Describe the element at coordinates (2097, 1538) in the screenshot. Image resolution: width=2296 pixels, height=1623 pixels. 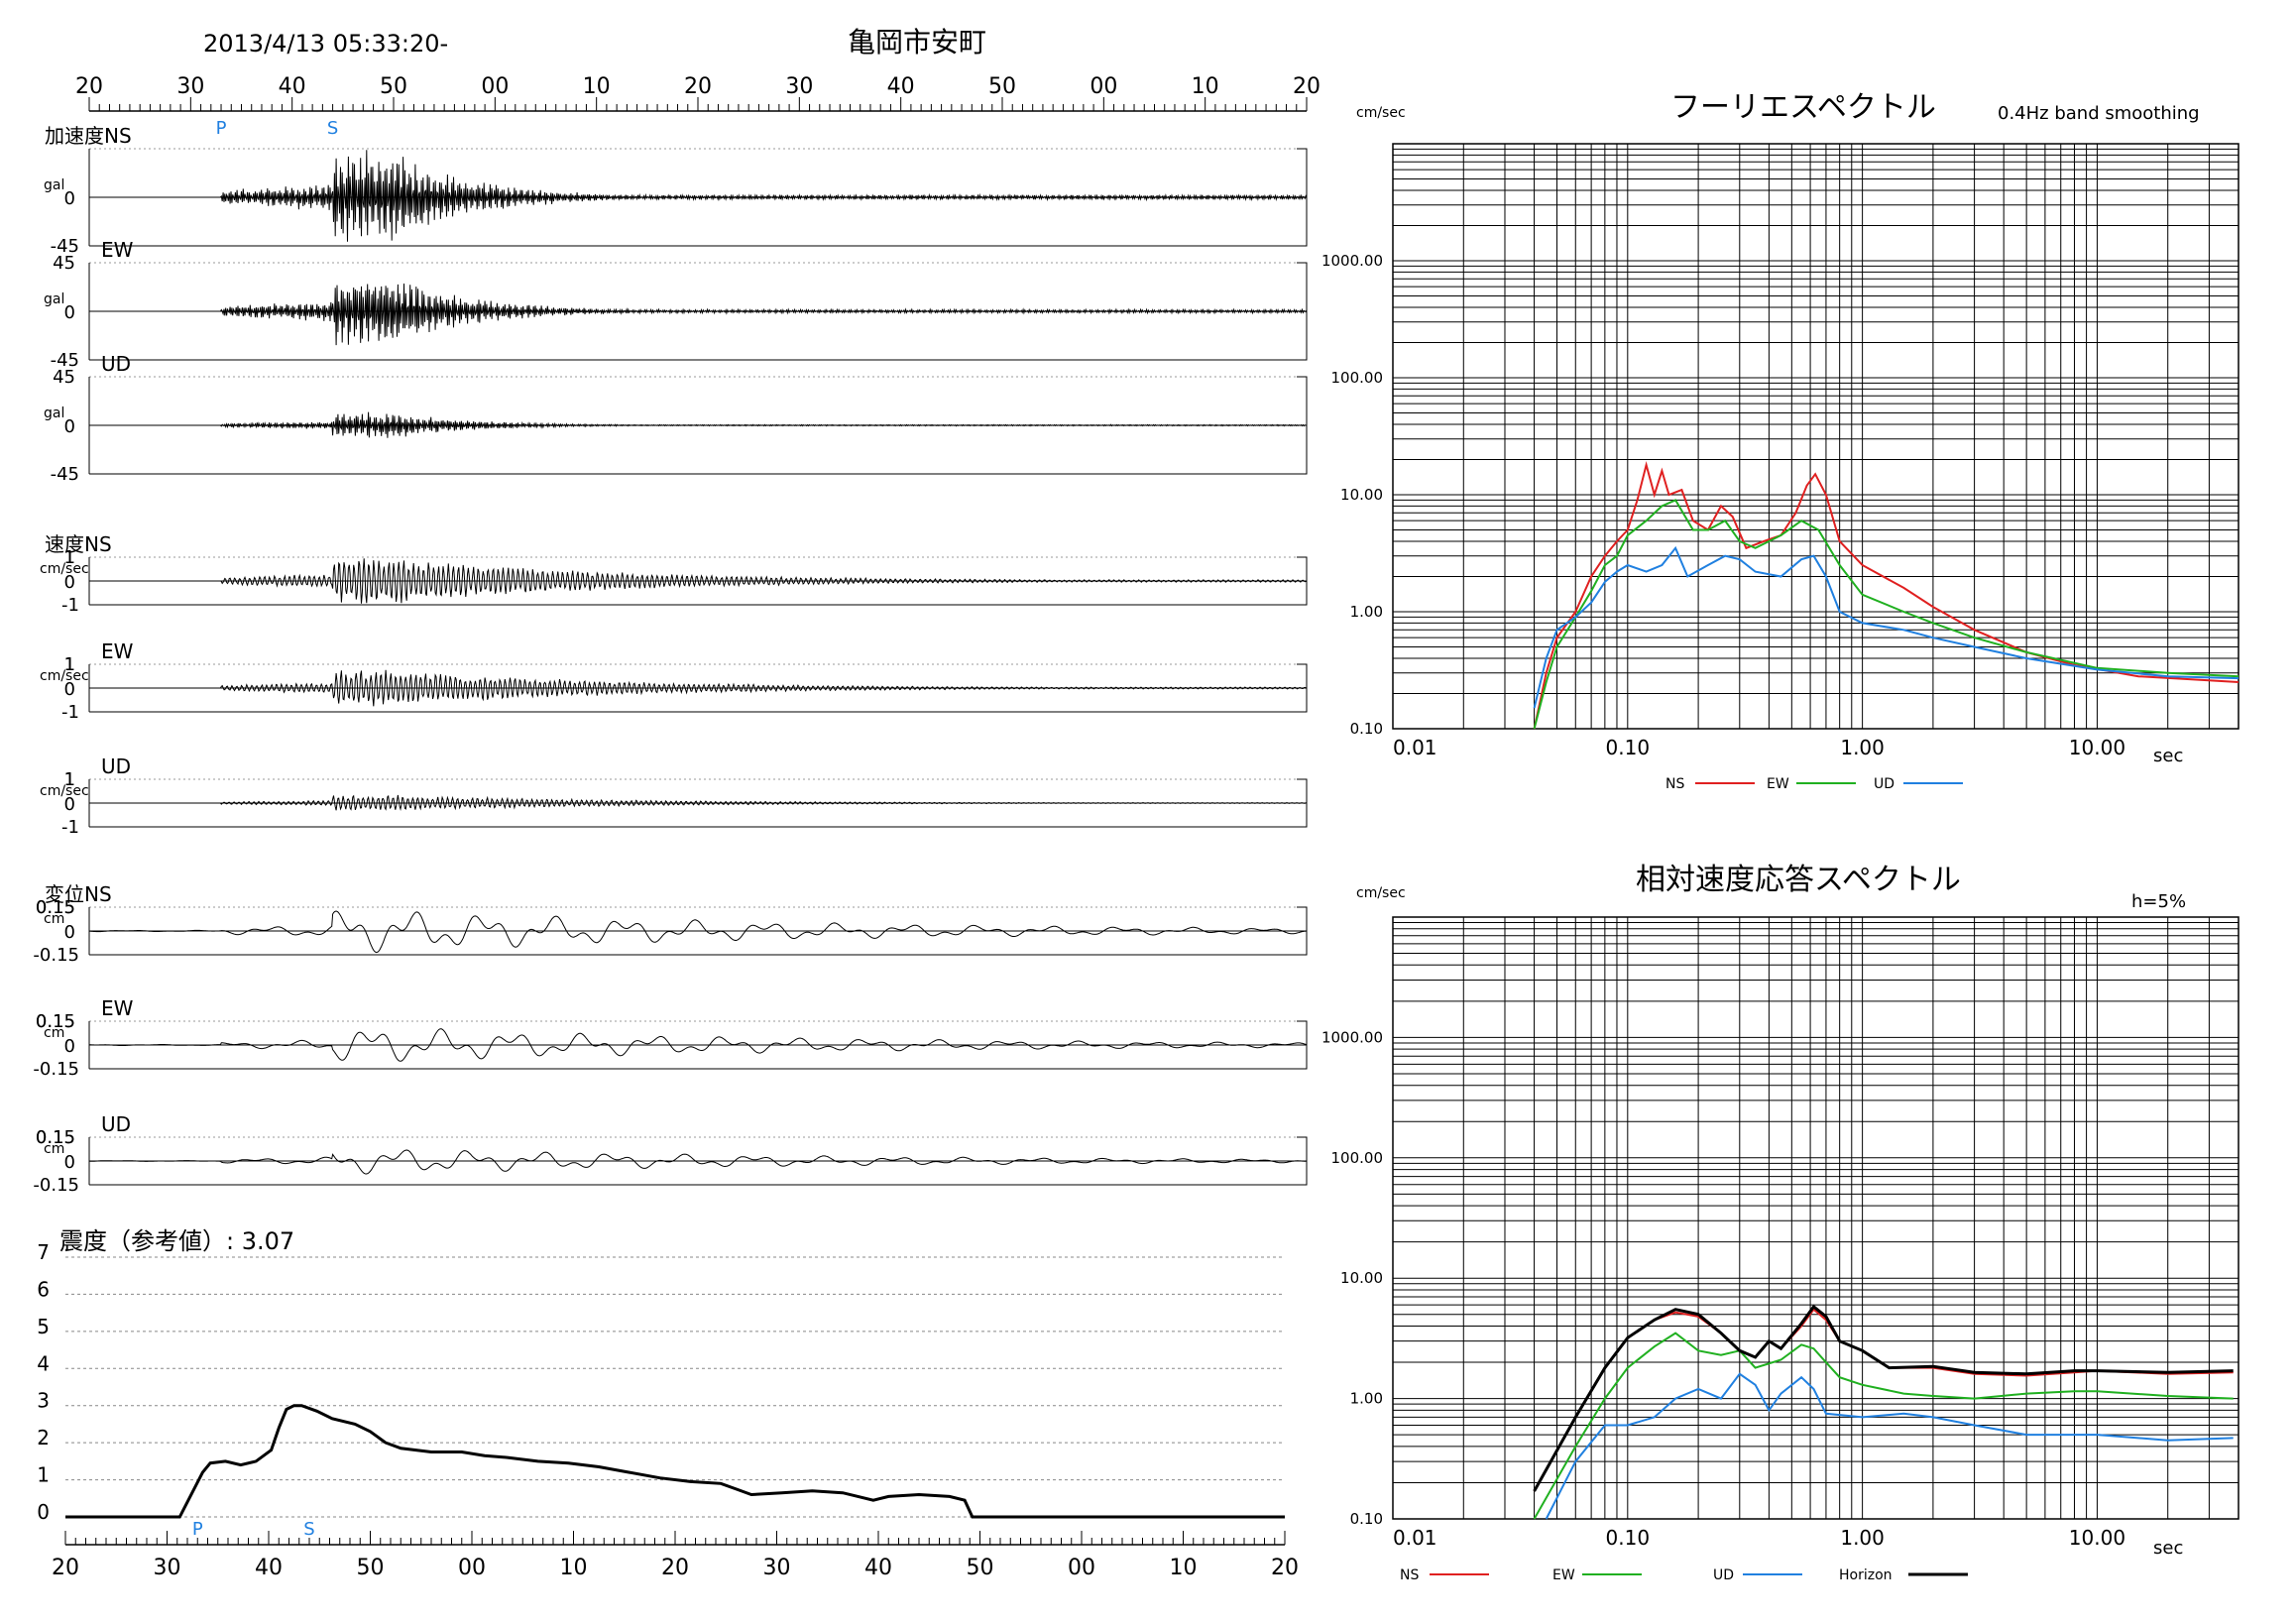
I see `x-tick-label: 10.00` at that location.